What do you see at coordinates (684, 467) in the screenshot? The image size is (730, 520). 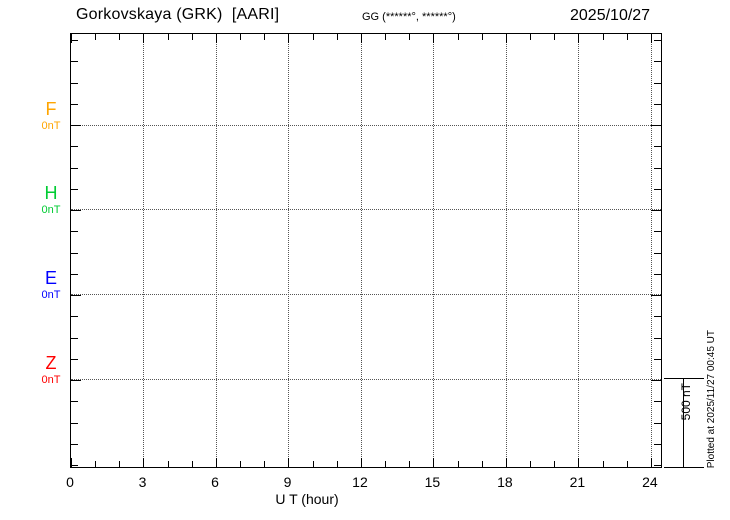 I see `scale-bar-cap-bottom` at bounding box center [684, 467].